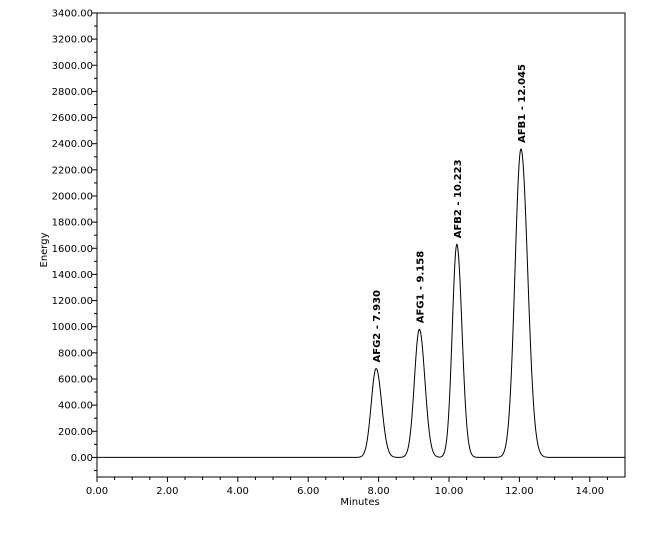 This screenshot has height=535, width=671. Describe the element at coordinates (347, 487) in the screenshot. I see `x-axis-ticks: 0.00 2.00 4.00 6.00 8.00 10.00 12.00 14.00` at that location.